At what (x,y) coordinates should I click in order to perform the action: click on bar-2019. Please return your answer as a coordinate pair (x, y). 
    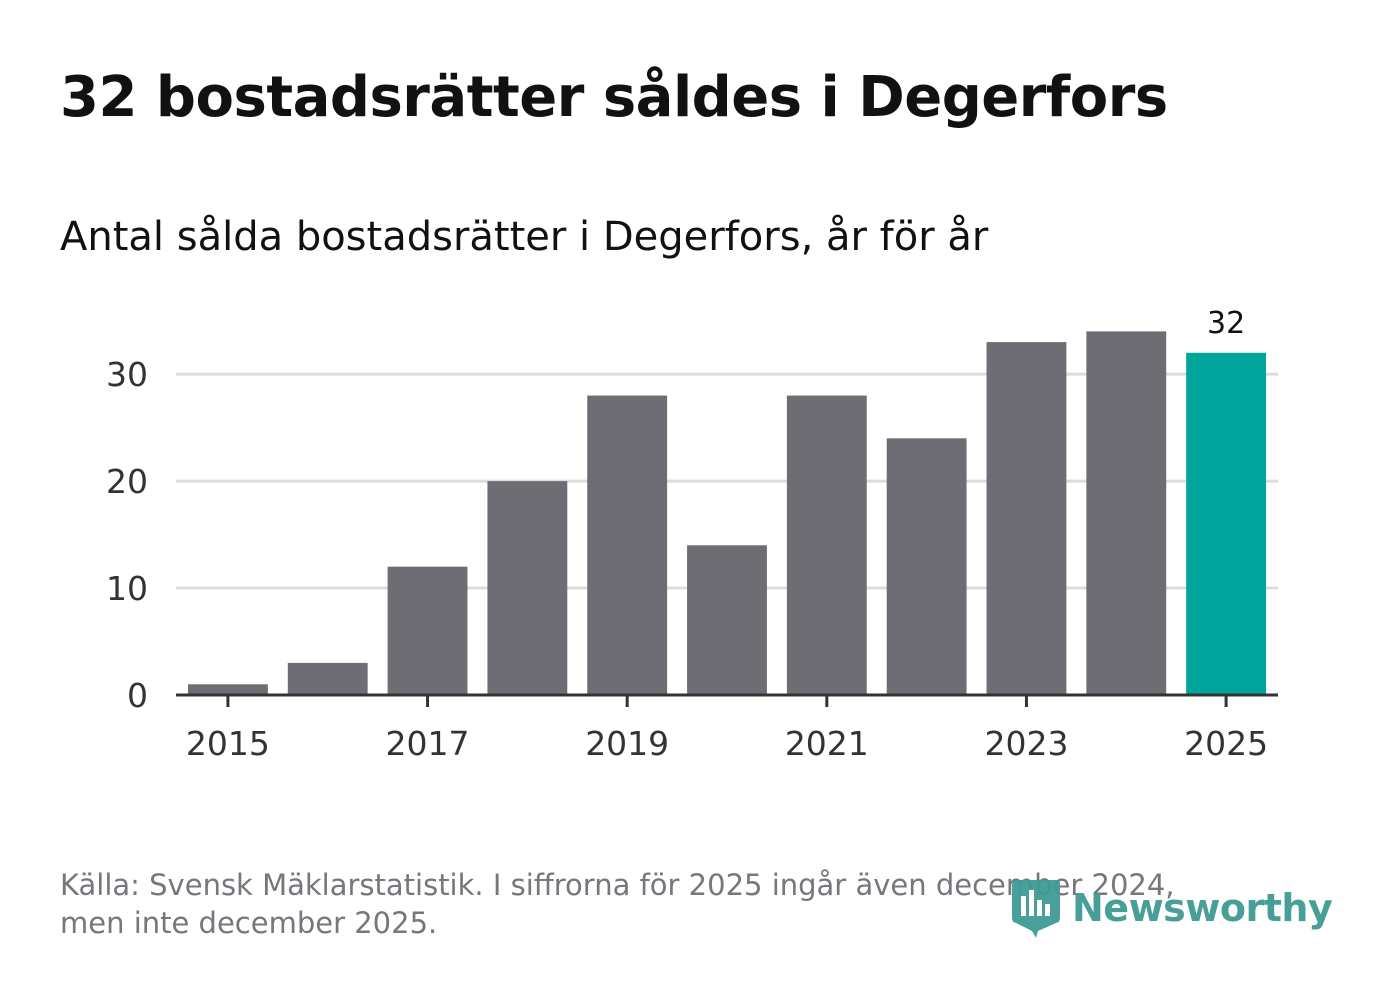
    Looking at the image, I should click on (627, 545).